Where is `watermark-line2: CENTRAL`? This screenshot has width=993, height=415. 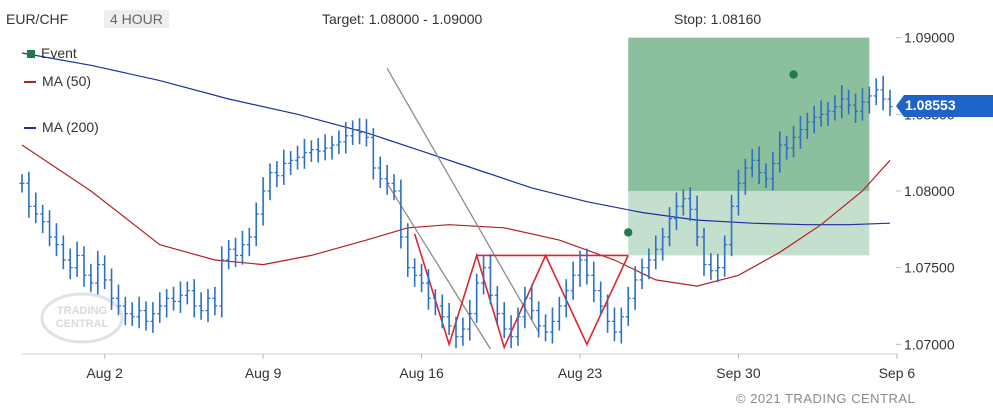 watermark-line2: CENTRAL is located at coordinates (82, 324).